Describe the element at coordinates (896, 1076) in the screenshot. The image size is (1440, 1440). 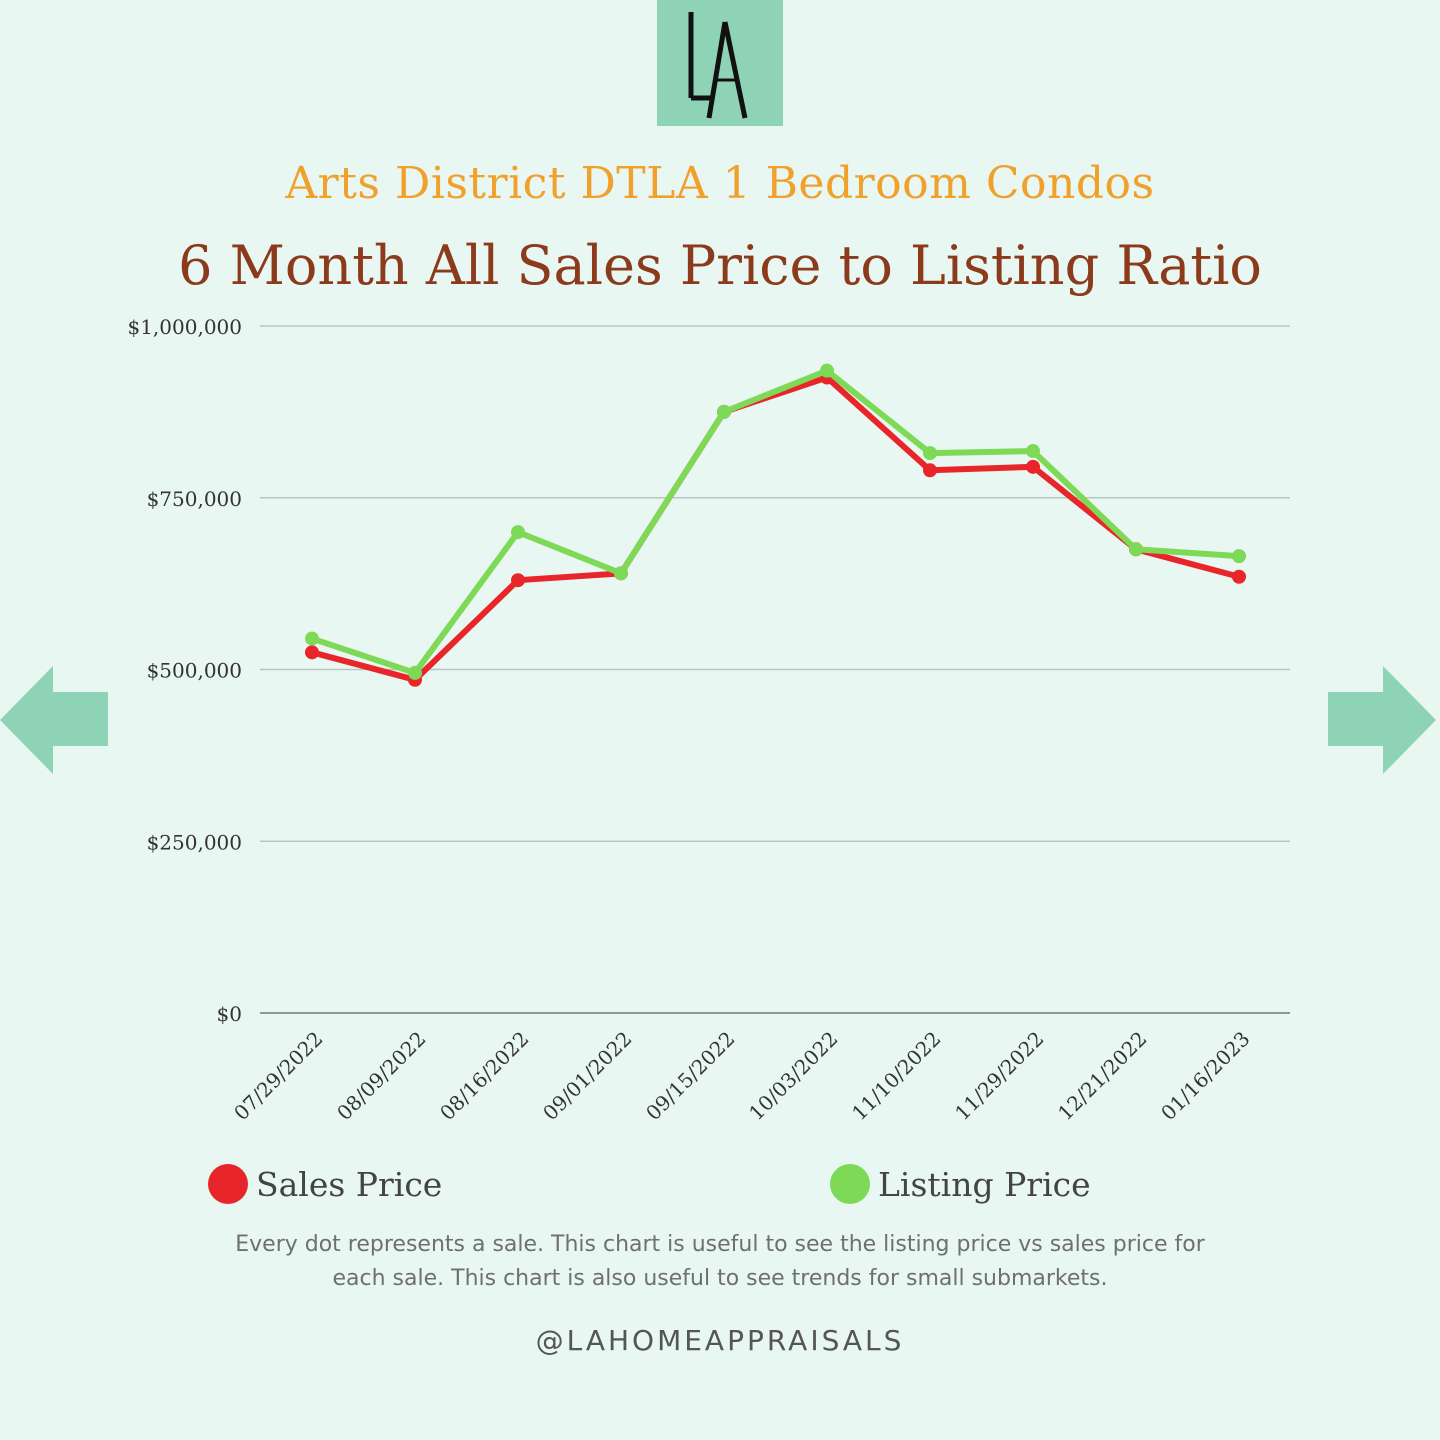
I see `x-tick-label: 11/10/2022` at that location.